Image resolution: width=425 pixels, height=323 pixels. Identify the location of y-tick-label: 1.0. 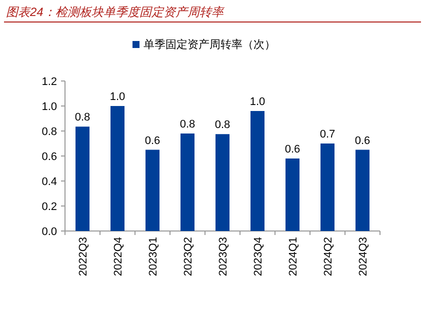
(49, 107).